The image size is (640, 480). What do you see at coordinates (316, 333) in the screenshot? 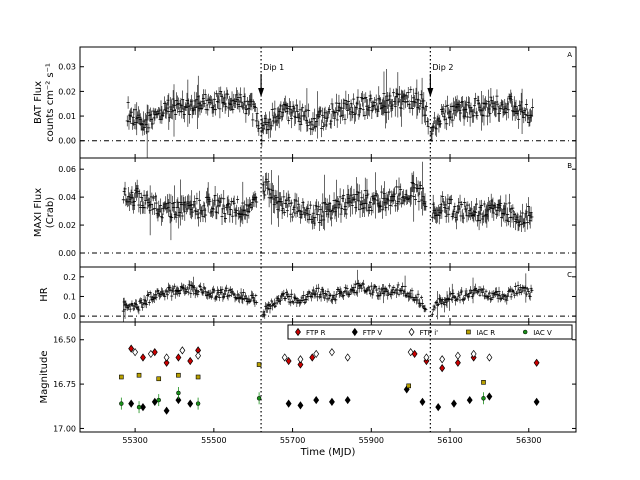
I see `legend-ftp-r-label: FTP R` at bounding box center [316, 333].